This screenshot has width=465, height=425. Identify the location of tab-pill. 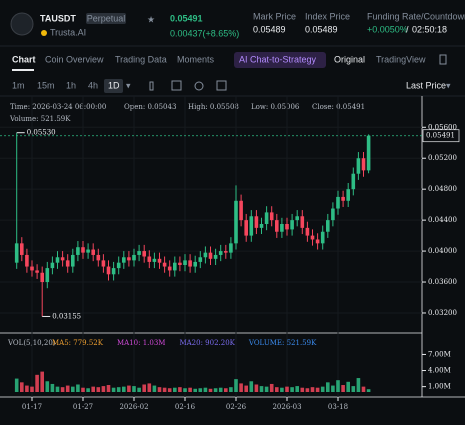
(280, 60).